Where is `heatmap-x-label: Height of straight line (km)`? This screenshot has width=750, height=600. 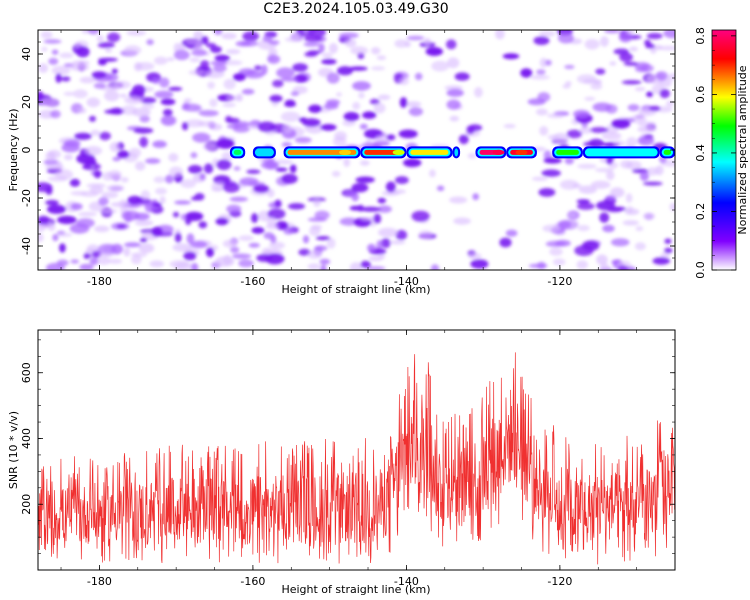 heatmap-x-label: Height of straight line (km) is located at coordinates (355, 289).